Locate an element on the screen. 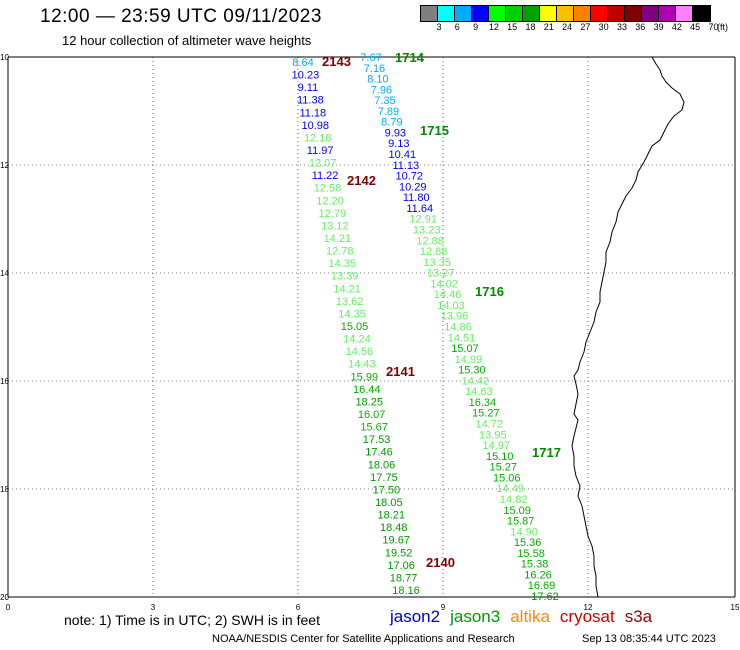 This screenshot has width=740, height=650. pass-label: 2141 is located at coordinates (400, 371).